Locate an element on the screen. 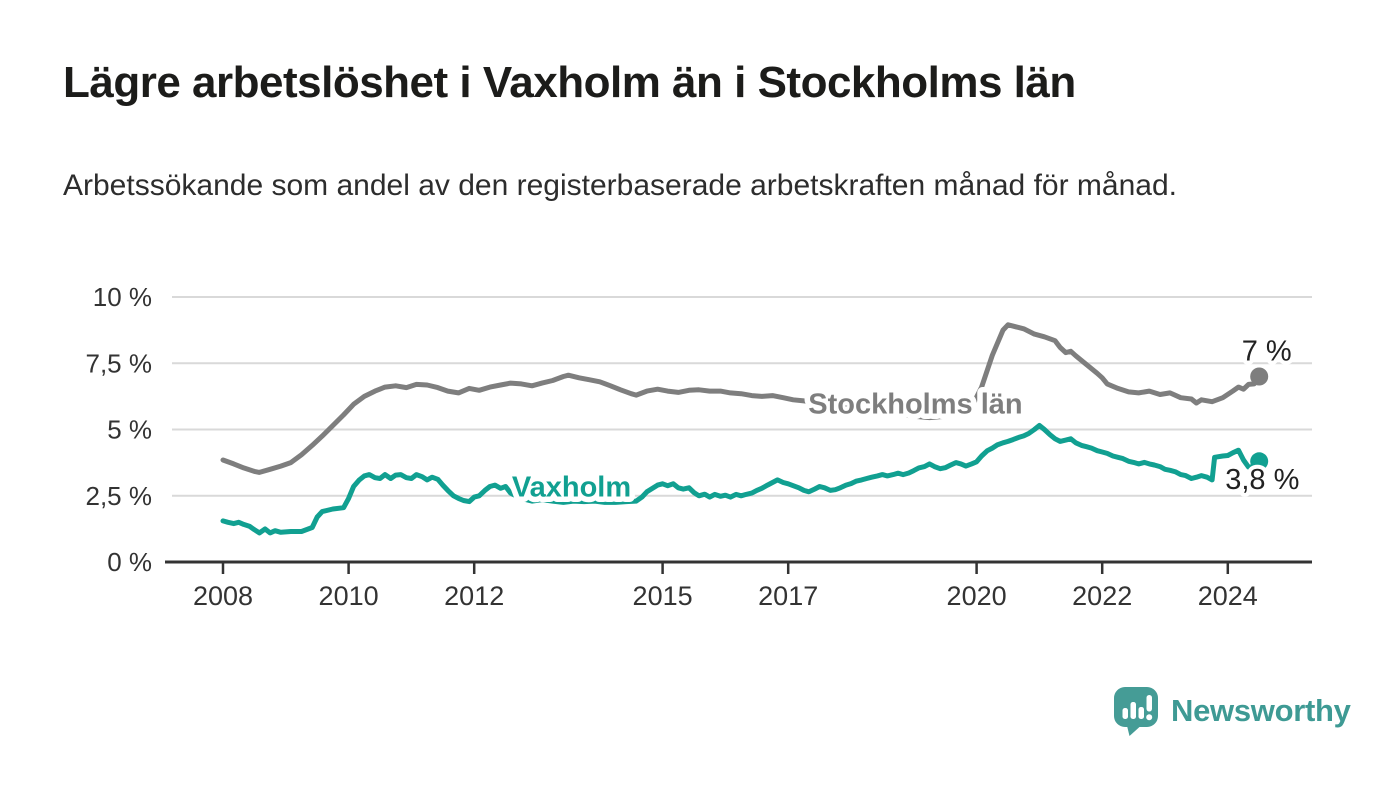  x-tick-label: 2022 is located at coordinates (1102, 596).